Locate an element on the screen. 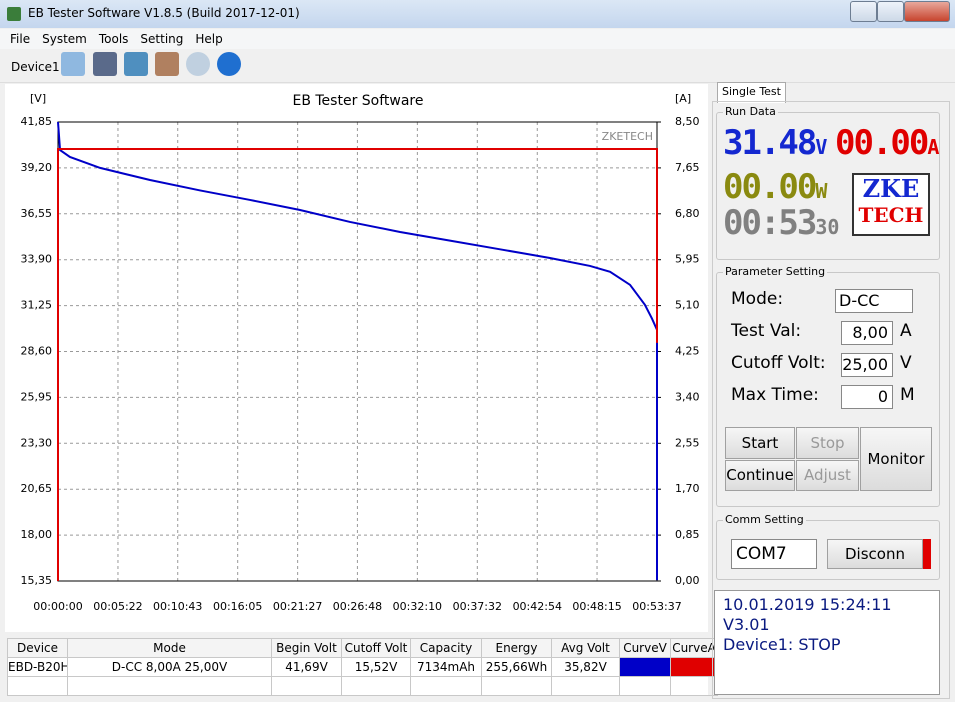  x-tick-label: 00:32:10 is located at coordinates (417, 606).